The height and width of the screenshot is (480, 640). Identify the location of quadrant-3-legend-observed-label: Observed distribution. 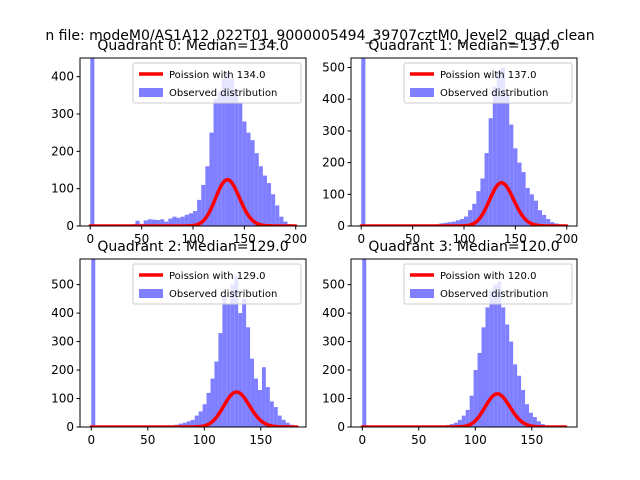
(494, 294).